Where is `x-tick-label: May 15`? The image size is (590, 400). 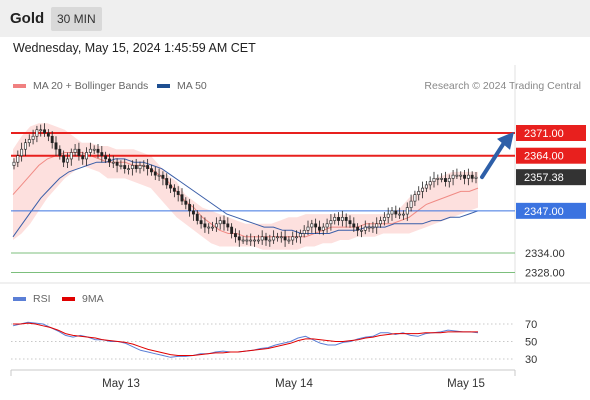 x-tick-label: May 15 is located at coordinates (466, 384).